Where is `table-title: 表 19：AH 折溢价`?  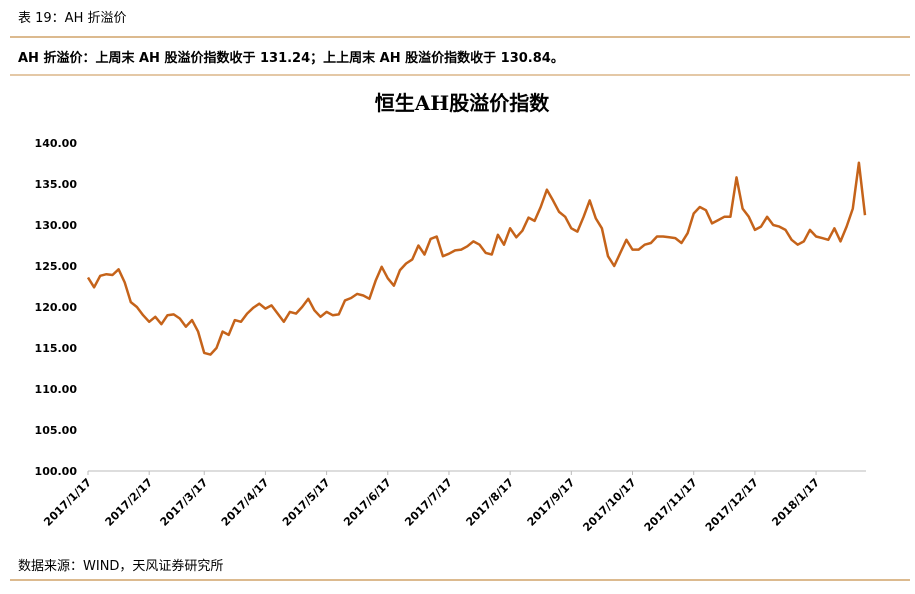 table-title: 表 19：AH 折溢价 is located at coordinates (72, 18).